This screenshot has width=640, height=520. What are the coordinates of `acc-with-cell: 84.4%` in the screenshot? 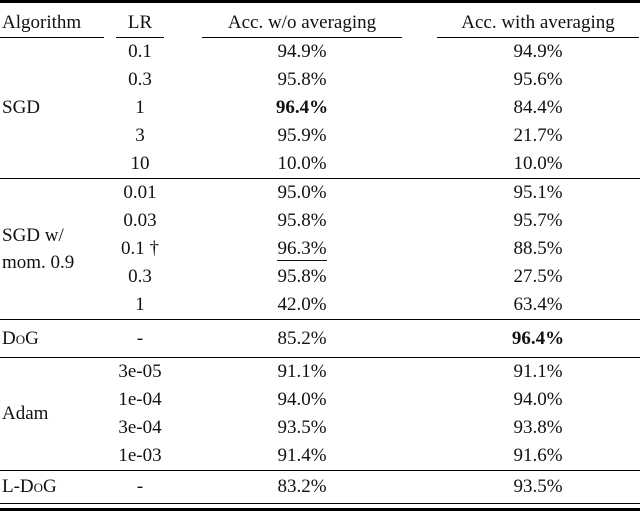 It's located at (538, 107).